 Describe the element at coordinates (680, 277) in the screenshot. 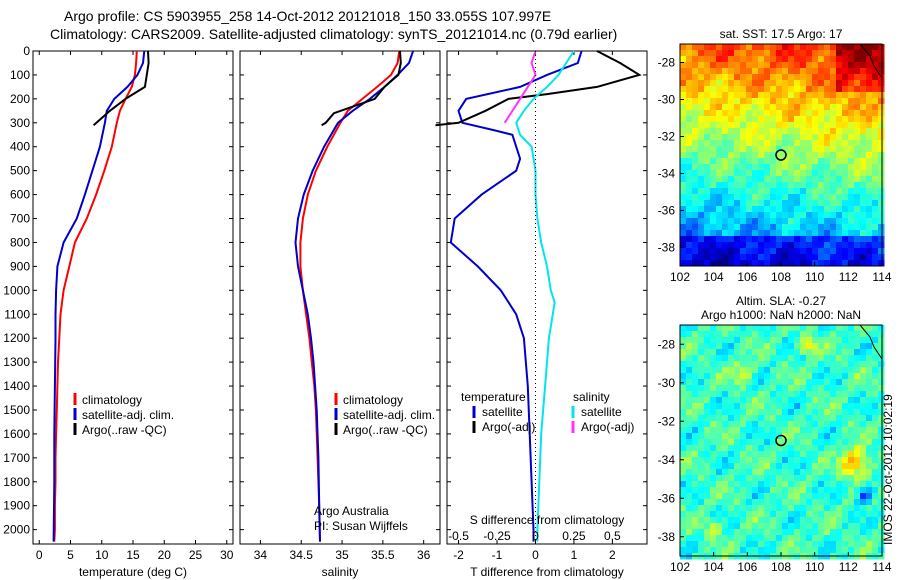

I see `x-tick-label: 102` at that location.